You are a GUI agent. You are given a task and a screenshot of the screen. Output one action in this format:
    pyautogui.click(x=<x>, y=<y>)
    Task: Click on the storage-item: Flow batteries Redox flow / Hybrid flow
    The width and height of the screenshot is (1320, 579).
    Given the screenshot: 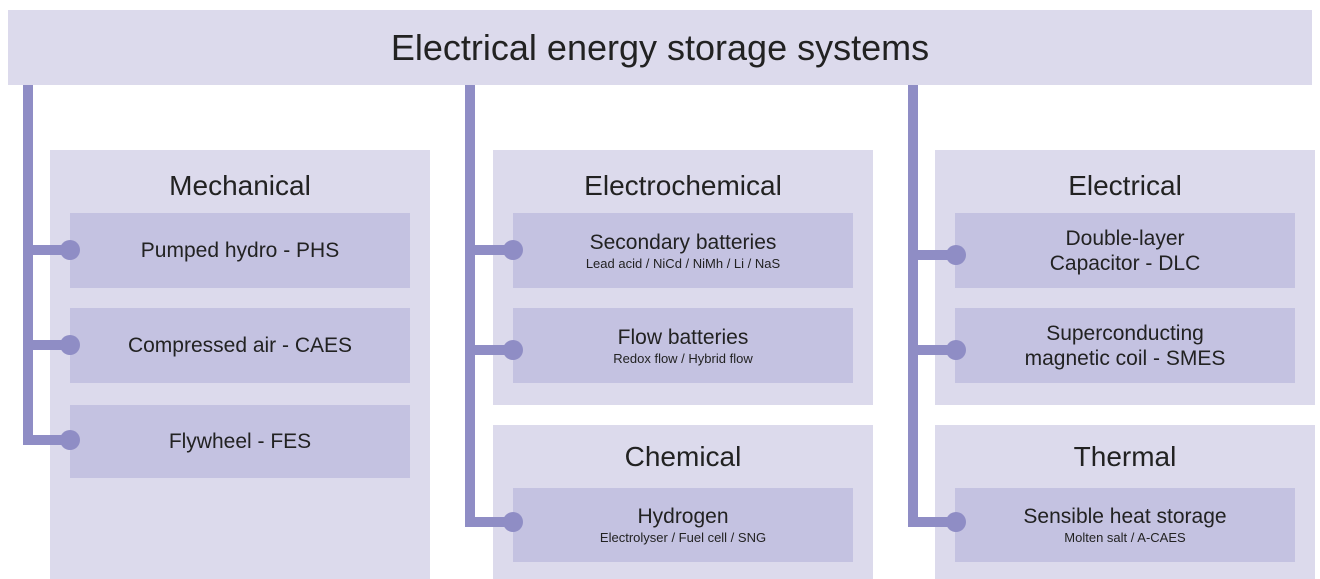 What is the action you would take?
    pyautogui.click(x=683, y=345)
    